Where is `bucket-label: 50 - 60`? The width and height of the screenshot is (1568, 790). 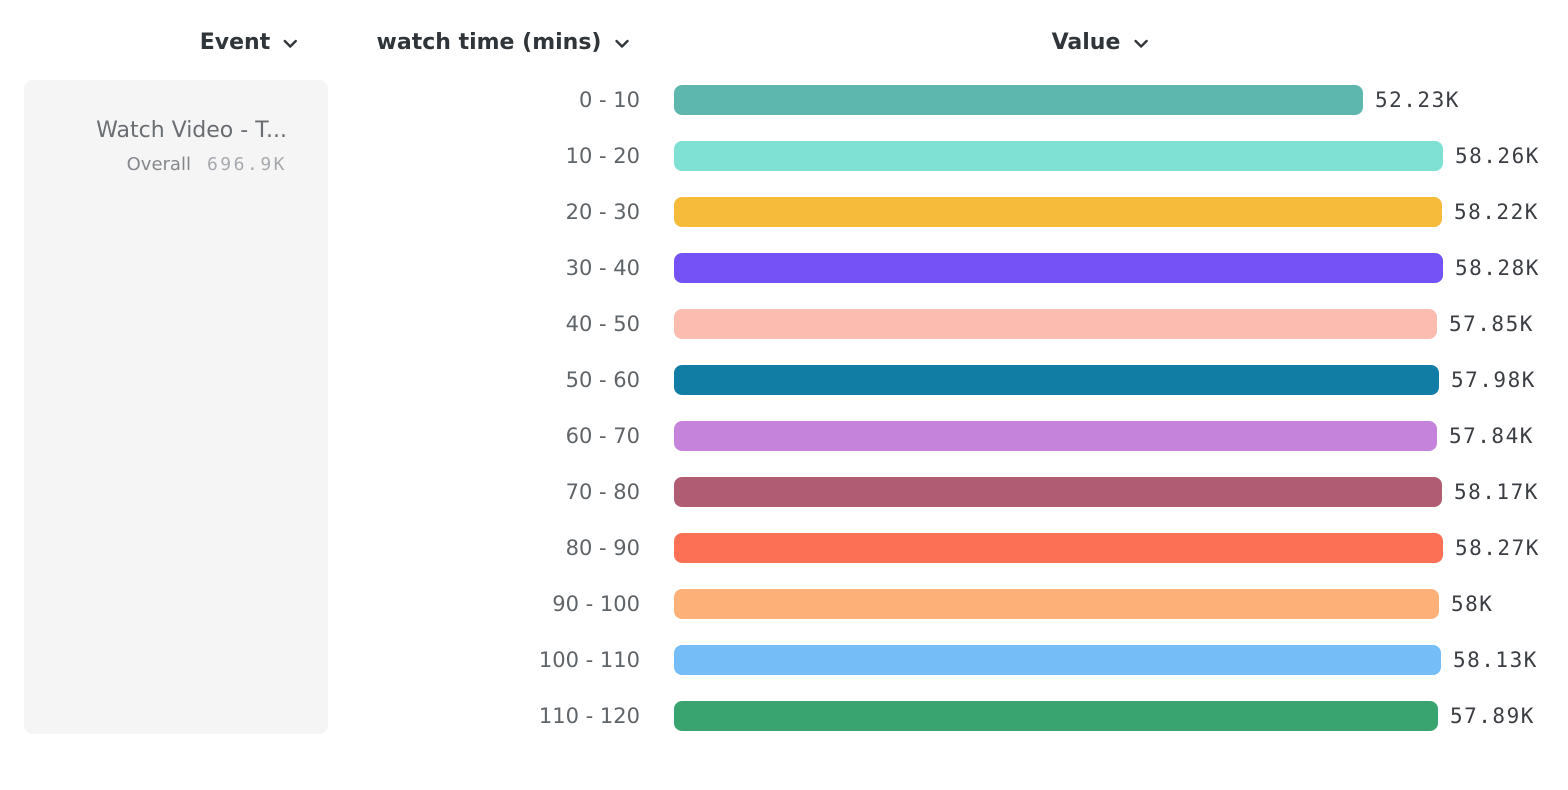
bucket-label: 50 - 60 is located at coordinates (602, 380).